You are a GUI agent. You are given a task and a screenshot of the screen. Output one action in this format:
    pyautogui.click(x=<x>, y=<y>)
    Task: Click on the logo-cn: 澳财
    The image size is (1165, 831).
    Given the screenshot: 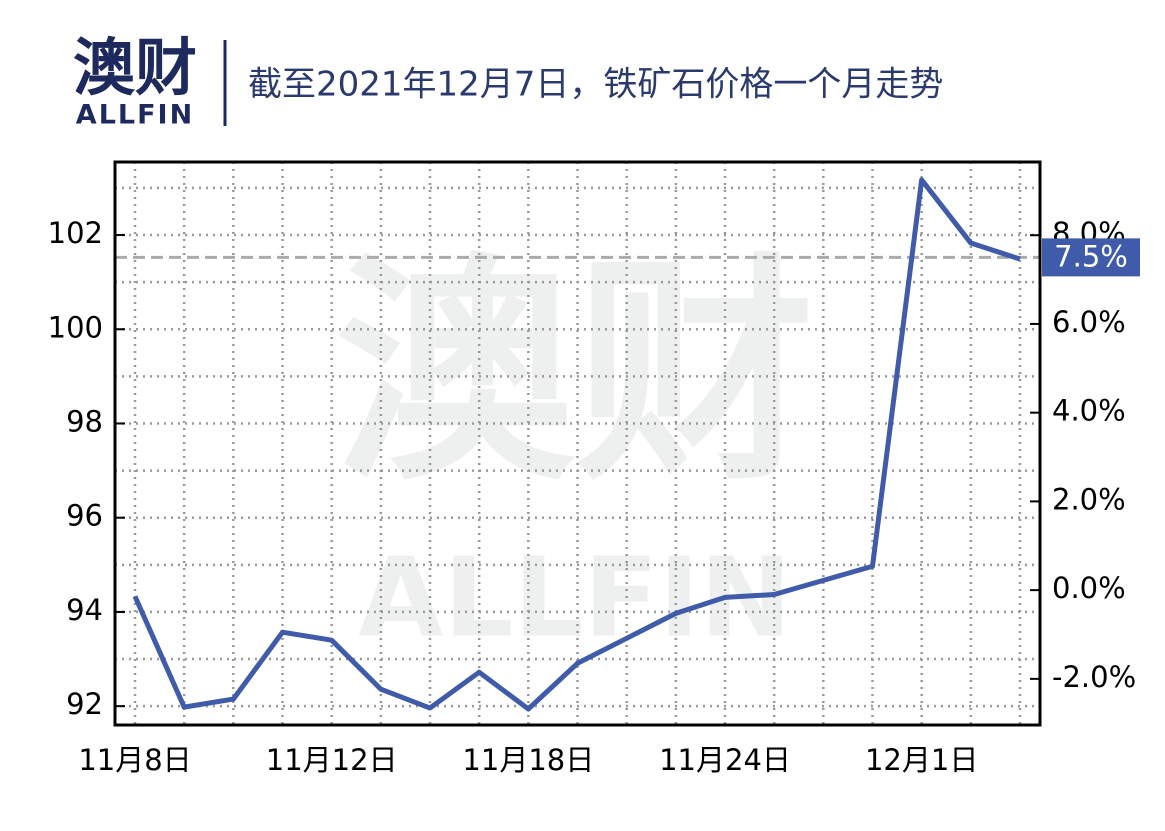 What is the action you would take?
    pyautogui.click(x=135, y=67)
    